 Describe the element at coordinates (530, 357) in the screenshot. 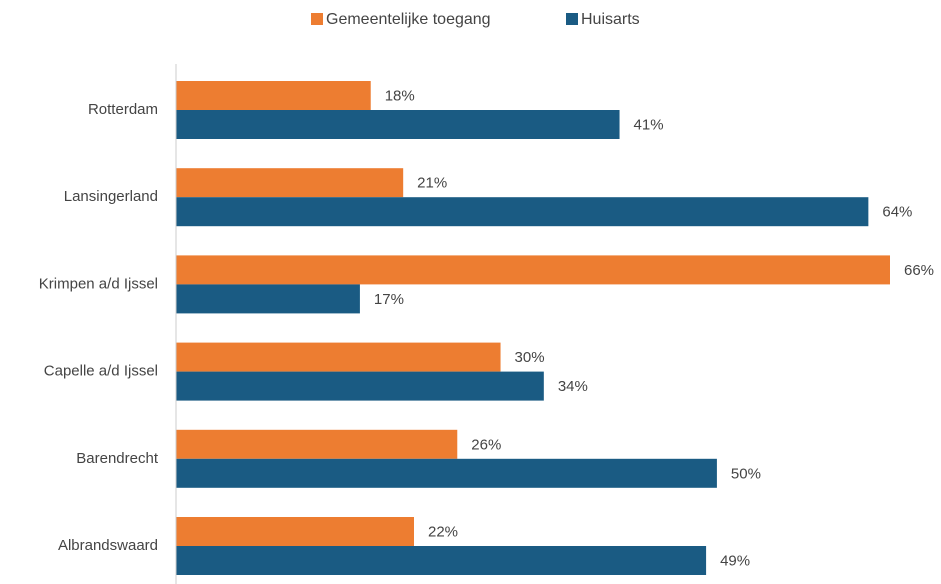

I see `data-label: 30%` at that location.